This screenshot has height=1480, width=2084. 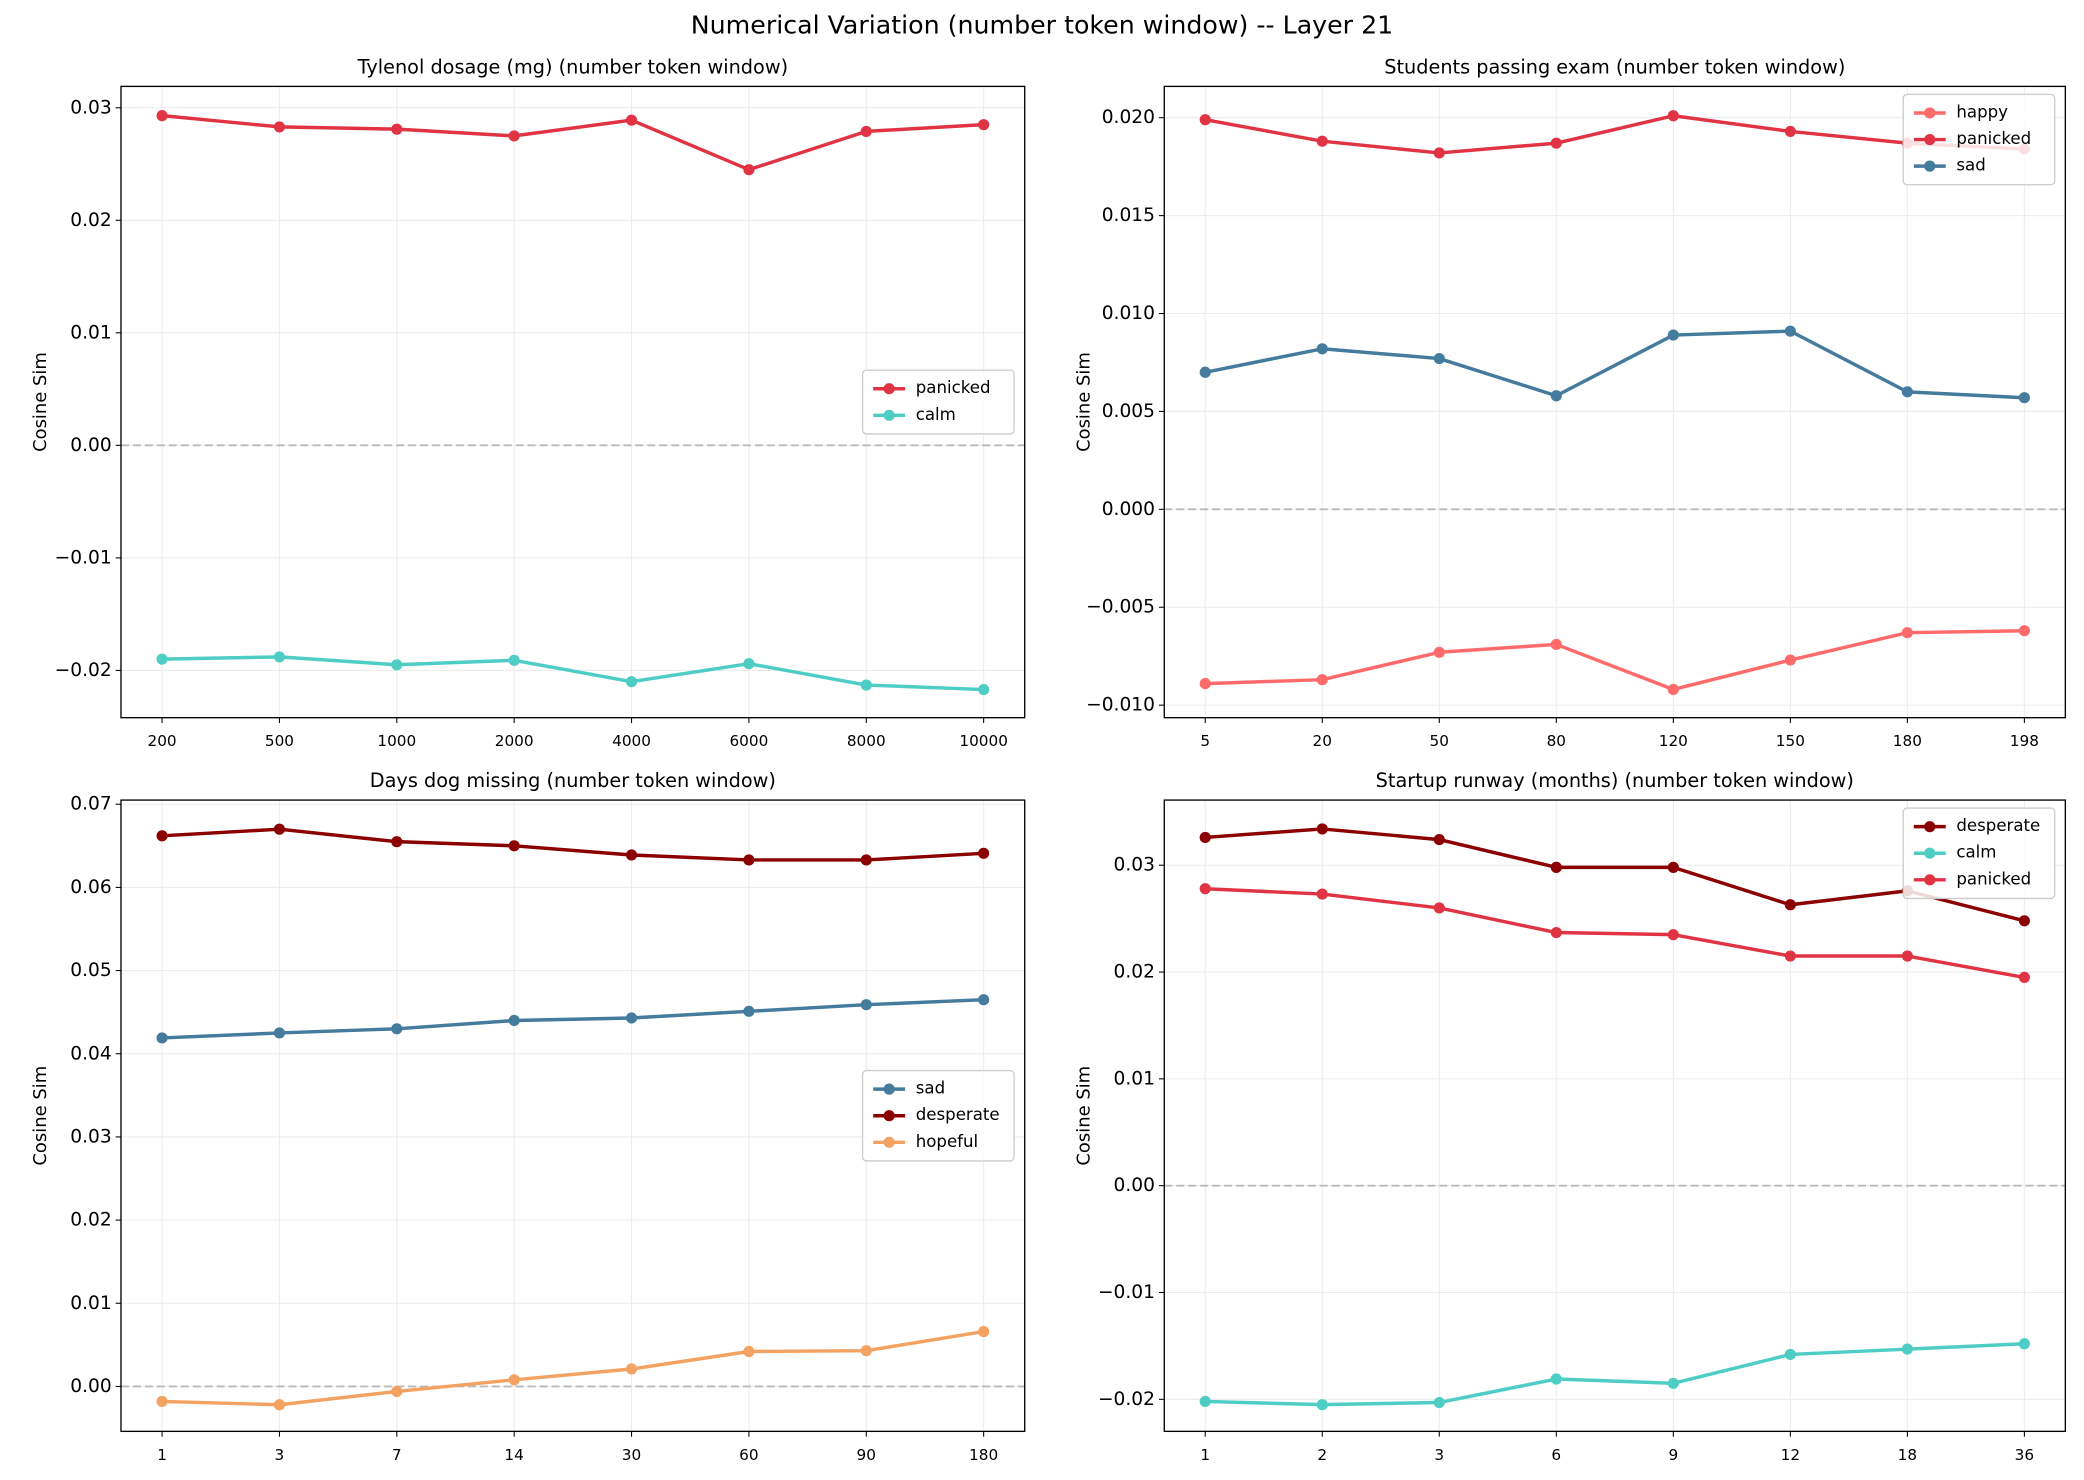 I want to click on x-tick-label: 198, so click(x=2024, y=741).